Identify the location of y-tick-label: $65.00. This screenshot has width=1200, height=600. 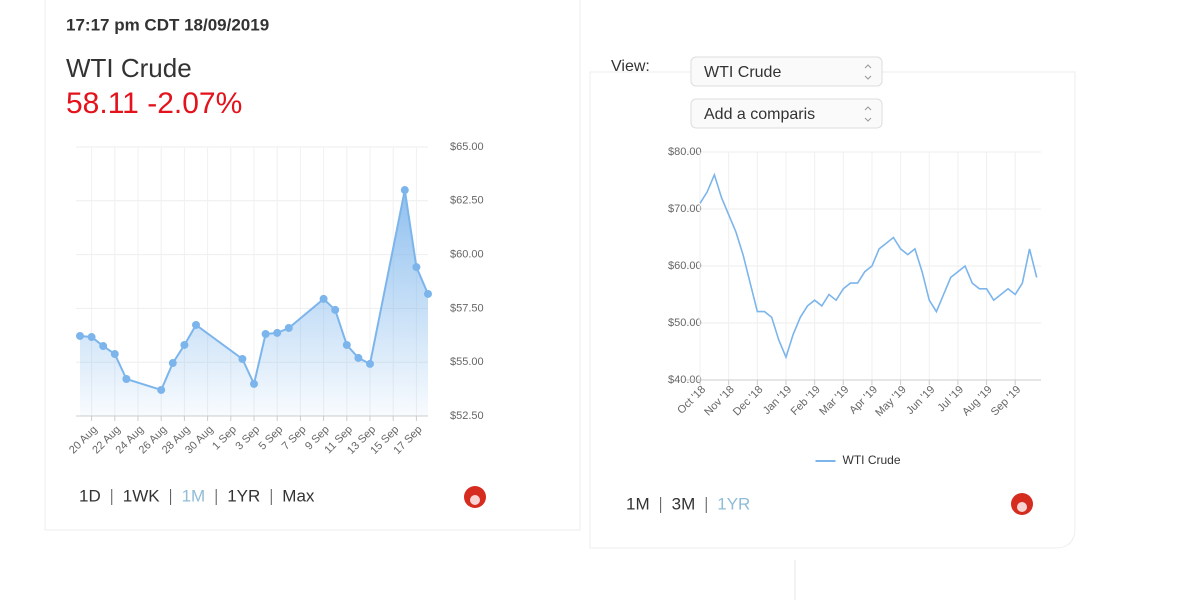
(467, 147).